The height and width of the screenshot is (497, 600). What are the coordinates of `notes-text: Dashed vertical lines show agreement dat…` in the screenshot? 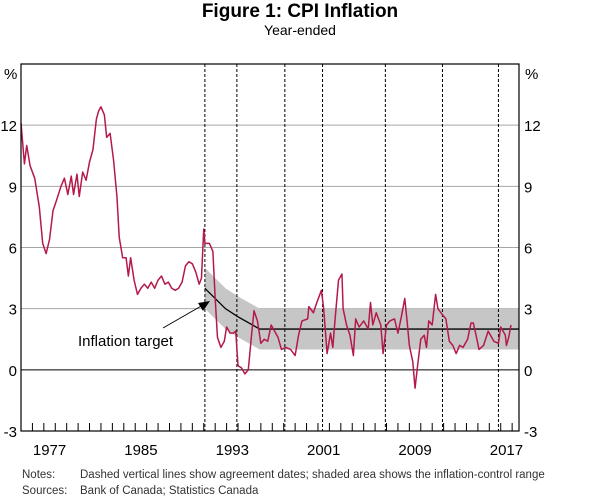 It's located at (312, 475).